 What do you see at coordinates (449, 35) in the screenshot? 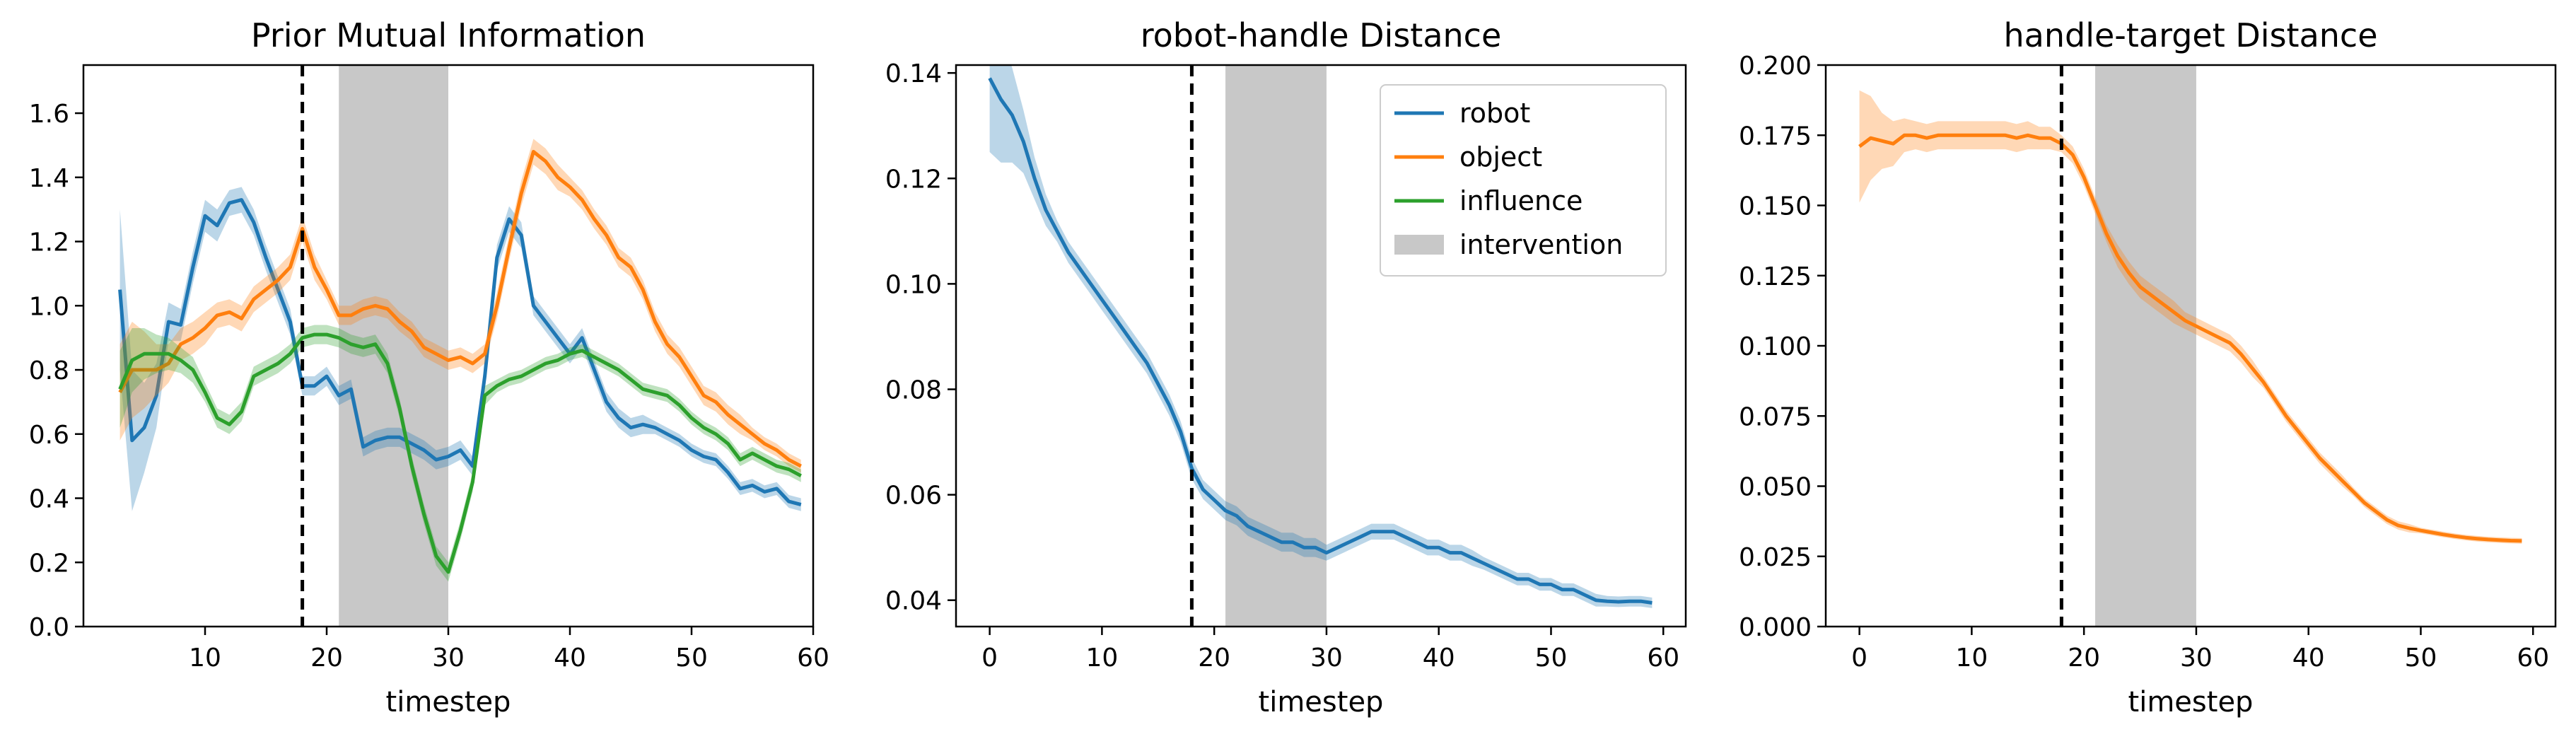
I see `panel-title: Prior Mutual Information` at bounding box center [449, 35].